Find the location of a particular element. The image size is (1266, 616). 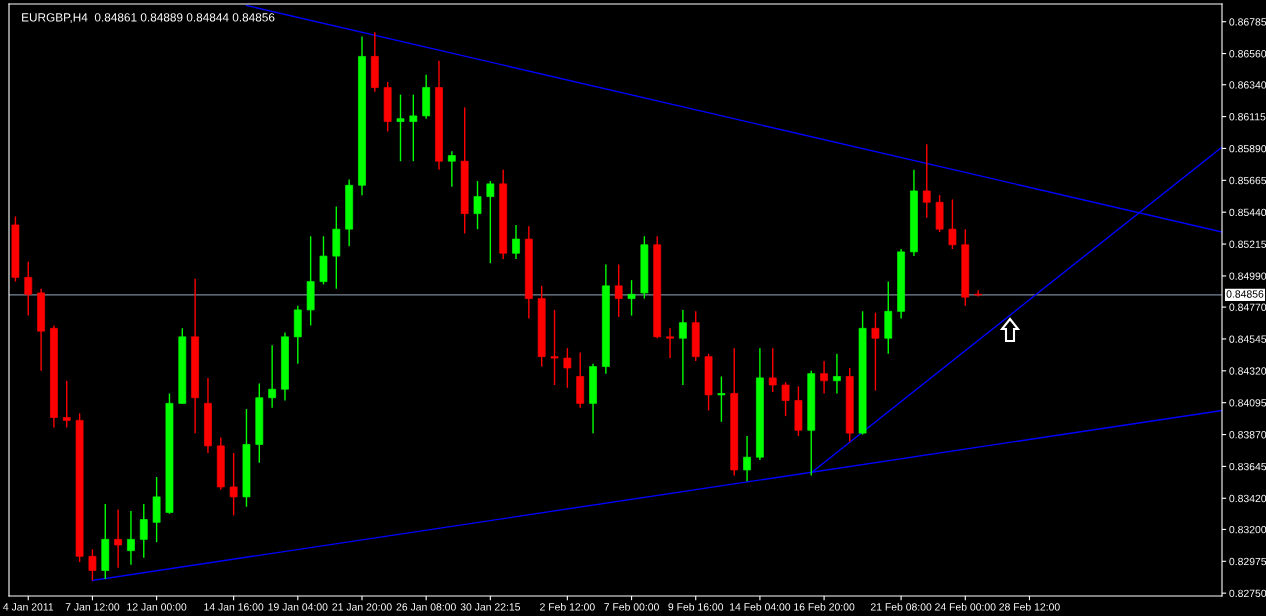

y-tick-label: 0.83420 is located at coordinates (1247, 498).